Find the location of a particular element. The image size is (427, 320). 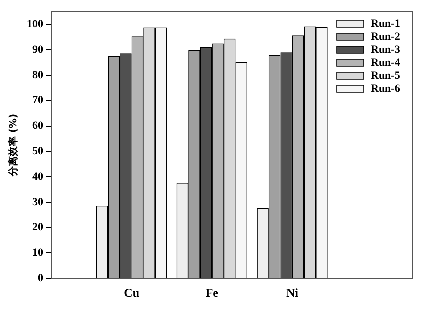

y-tick-label: 70 is located at coordinates (38, 100).